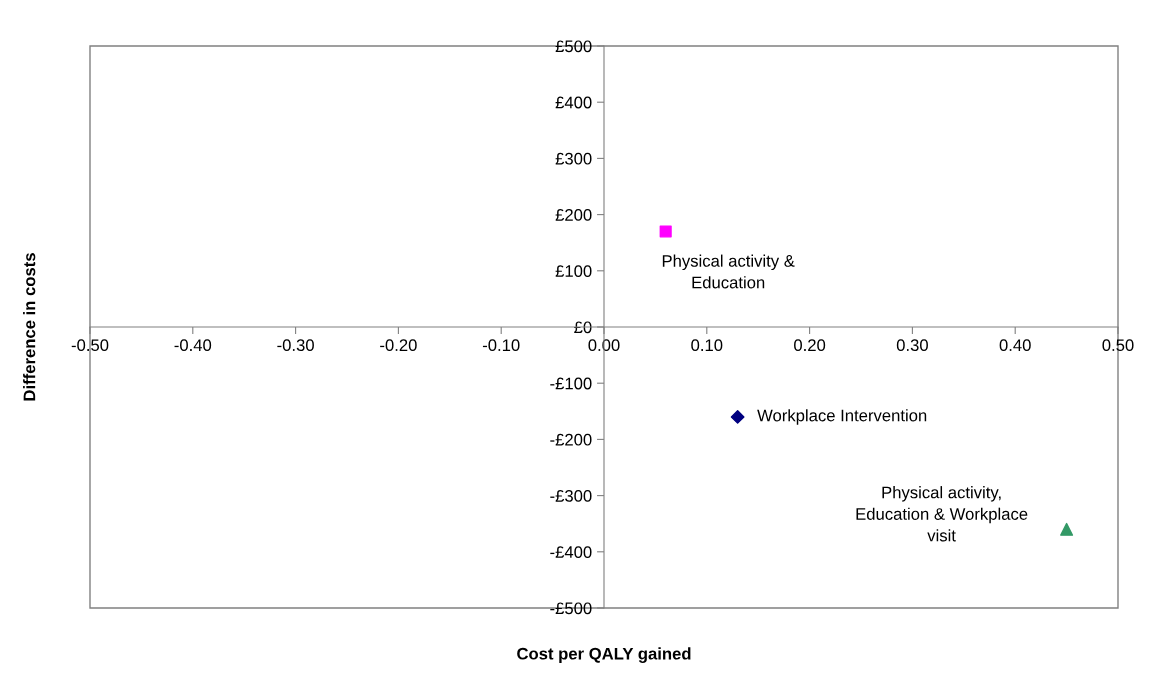 The height and width of the screenshot is (677, 1156). I want to click on y-tick-label: -£500, so click(571, 608).